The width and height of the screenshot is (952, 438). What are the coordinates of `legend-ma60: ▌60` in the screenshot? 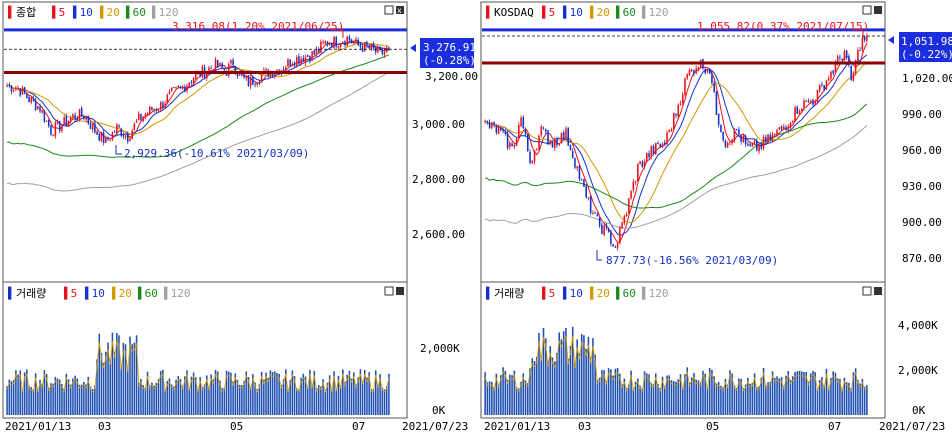 It's located at (135, 12).